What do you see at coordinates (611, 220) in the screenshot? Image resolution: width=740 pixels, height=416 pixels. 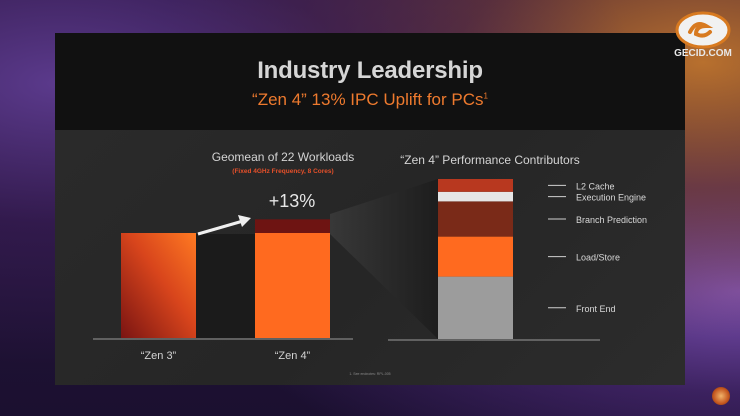 I see `segment-label: Branch Prediction` at bounding box center [611, 220].